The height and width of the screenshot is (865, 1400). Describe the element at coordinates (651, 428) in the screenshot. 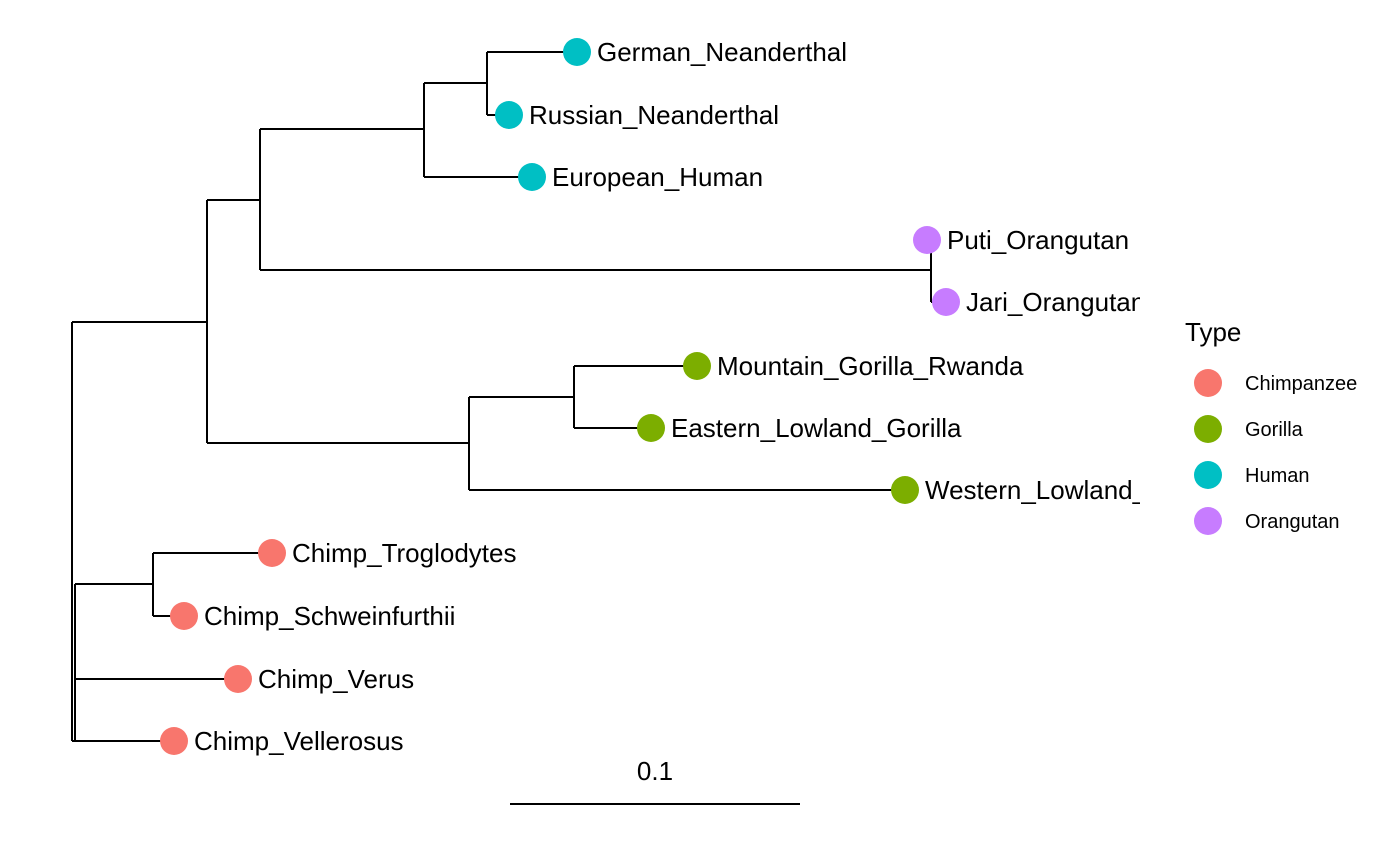

I see `tip-point-eastern-lowland-gorilla` at that location.